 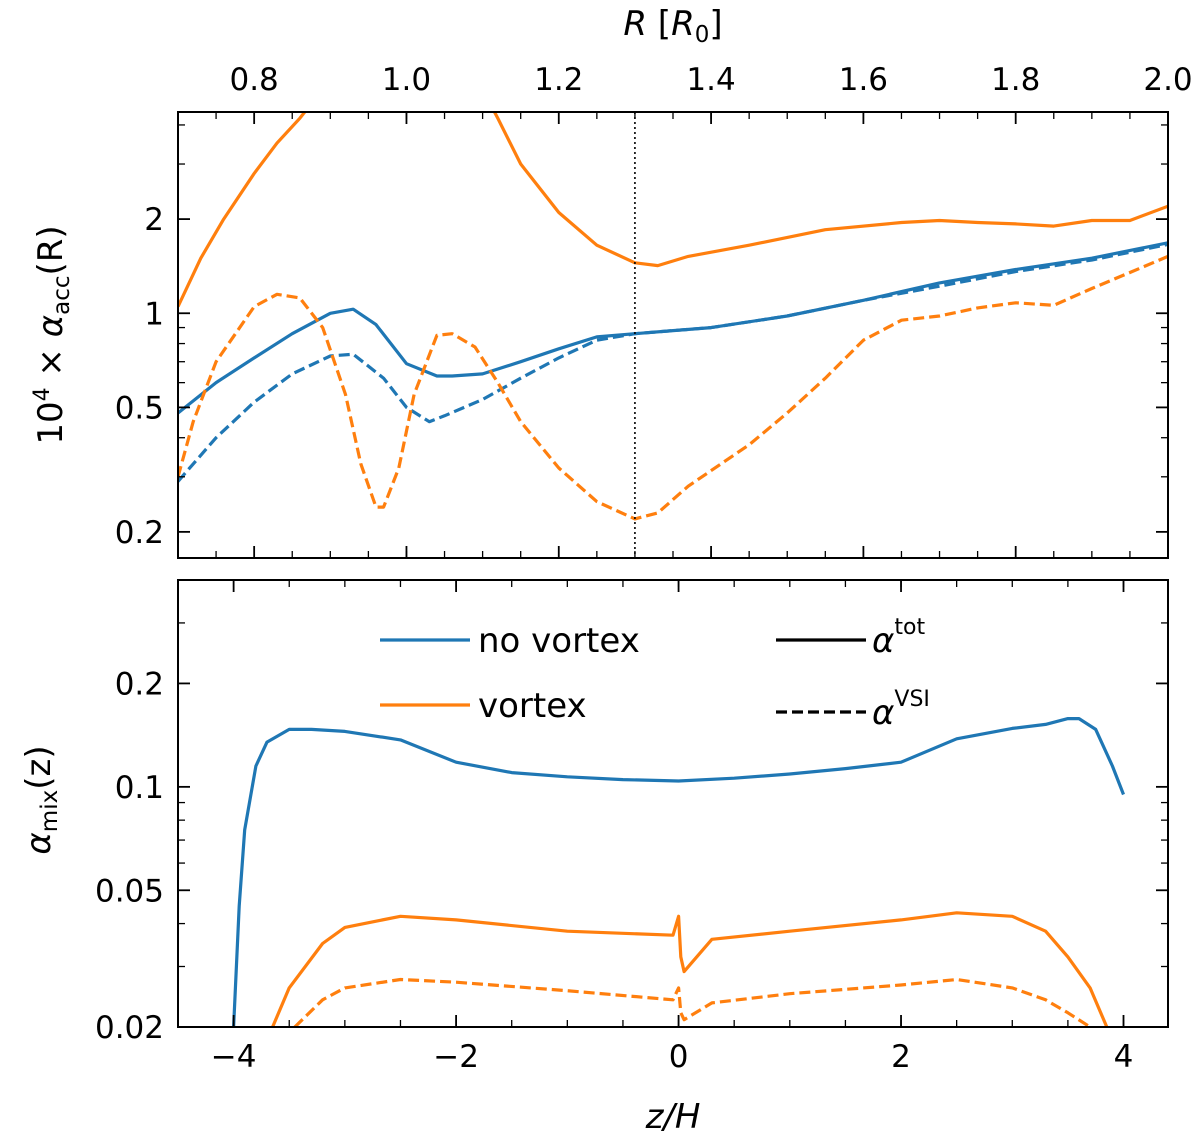 What do you see at coordinates (139, 788) in the screenshot?
I see `bottom-y-tick-label: 0.1` at bounding box center [139, 788].